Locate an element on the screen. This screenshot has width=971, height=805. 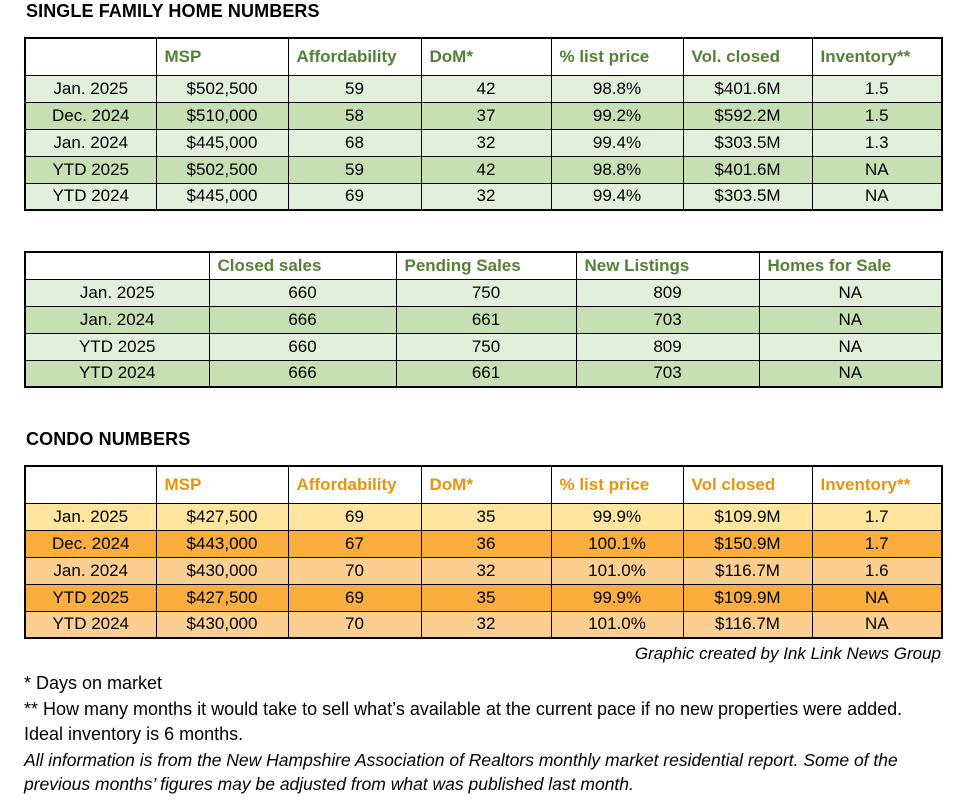
table-row: YTD 2025 $502,500 59 42 98.8% $401.6M NA is located at coordinates (483, 169).